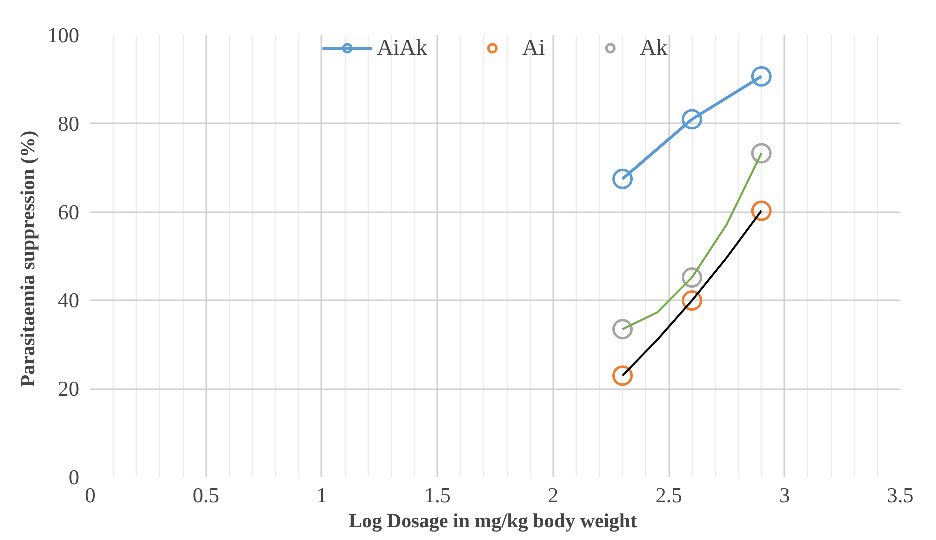 The image size is (936, 540). Describe the element at coordinates (534, 48) in the screenshot. I see `legend-label: Ai` at that location.